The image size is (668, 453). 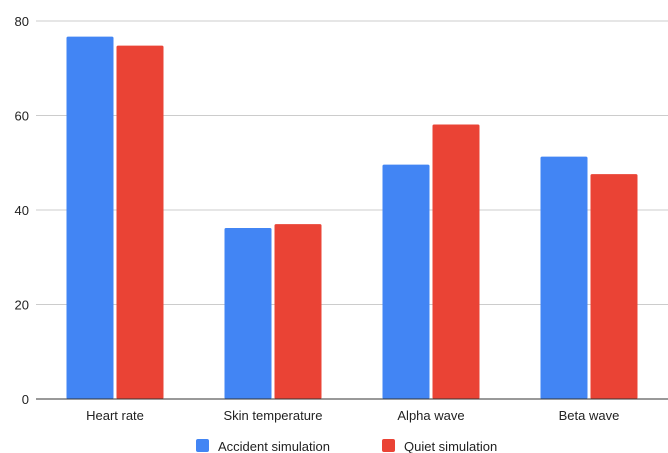 I want to click on bar-skin-temperature-quiet-simulation, so click(x=298, y=311).